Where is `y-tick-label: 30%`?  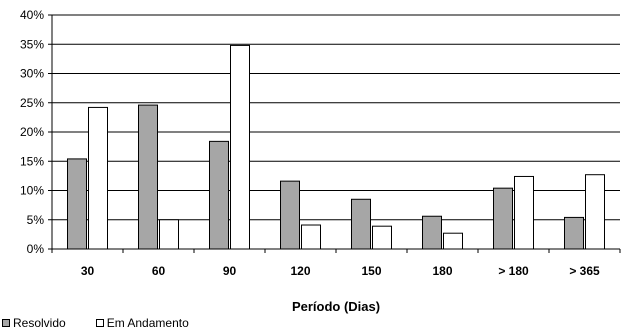 y-tick-label: 30% is located at coordinates (32, 74).